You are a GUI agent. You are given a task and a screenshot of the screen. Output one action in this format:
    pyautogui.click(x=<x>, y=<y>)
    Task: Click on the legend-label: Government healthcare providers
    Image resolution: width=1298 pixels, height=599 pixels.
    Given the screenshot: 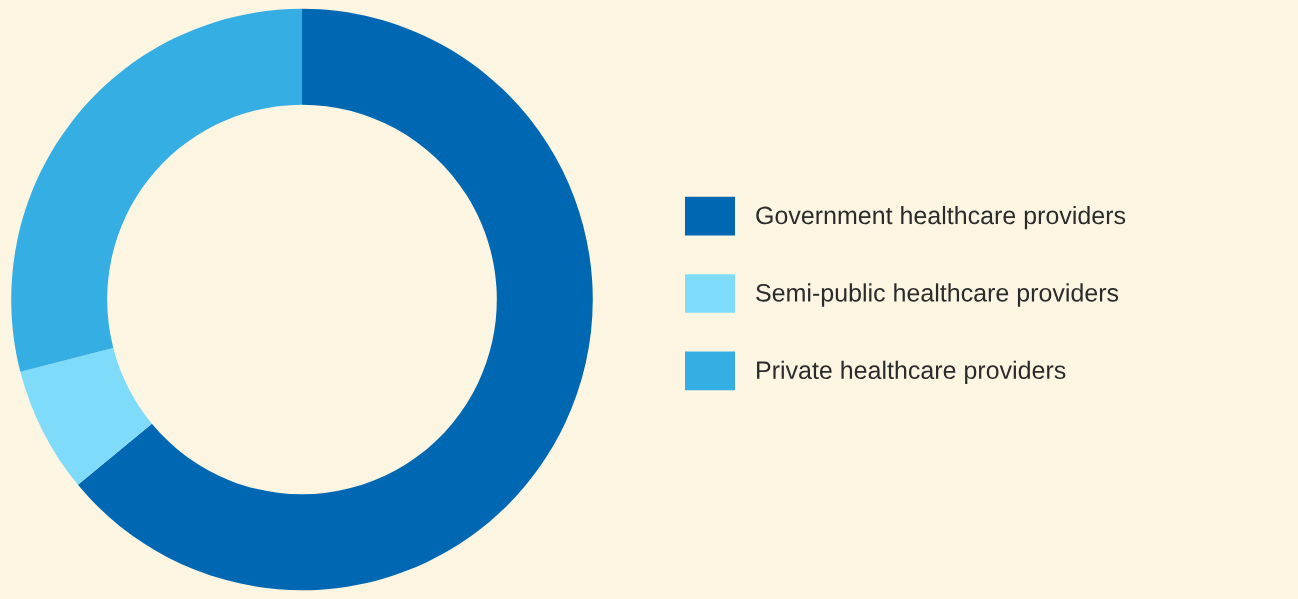 What is the action you would take?
    pyautogui.click(x=941, y=217)
    